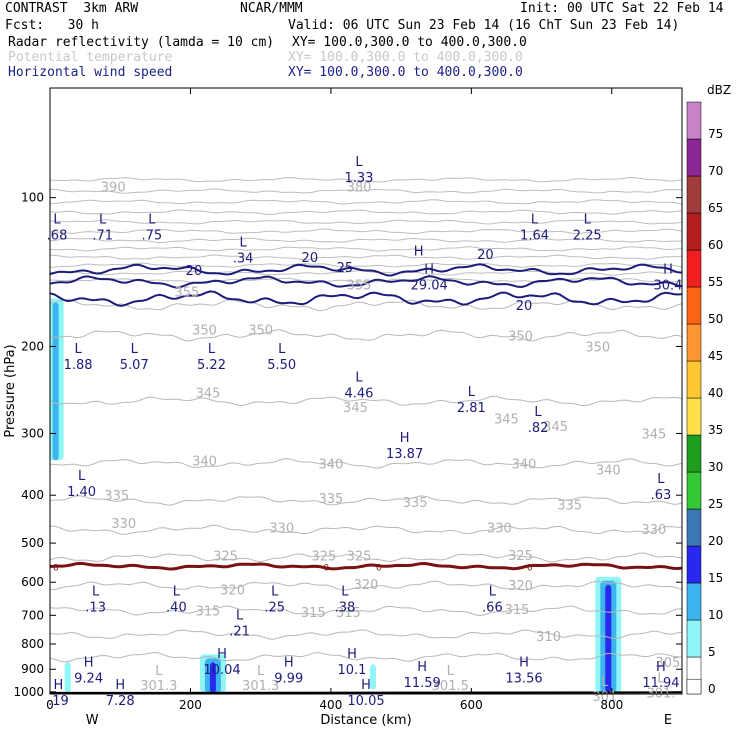  Describe the element at coordinates (330, 705) in the screenshot. I see `x-tick-label: 400` at that location.